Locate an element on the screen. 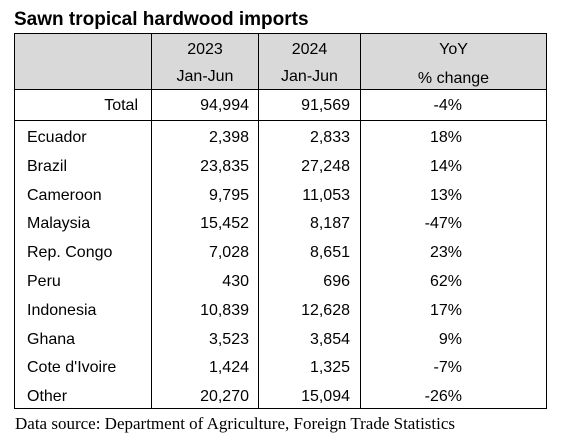 The image size is (561, 441). value-2023-cell: 1,424 is located at coordinates (228, 367).